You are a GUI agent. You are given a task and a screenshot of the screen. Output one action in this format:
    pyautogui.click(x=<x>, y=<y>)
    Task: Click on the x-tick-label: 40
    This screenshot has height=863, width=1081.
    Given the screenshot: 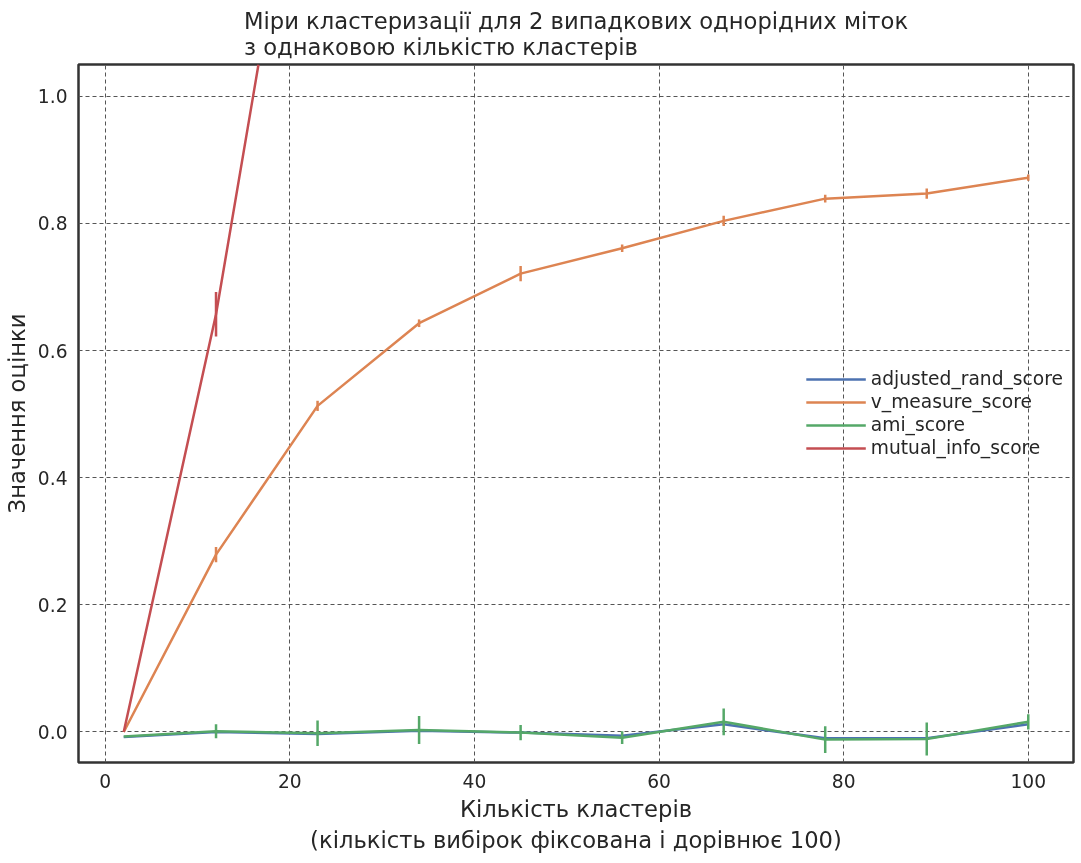 What is the action you would take?
    pyautogui.click(x=474, y=781)
    